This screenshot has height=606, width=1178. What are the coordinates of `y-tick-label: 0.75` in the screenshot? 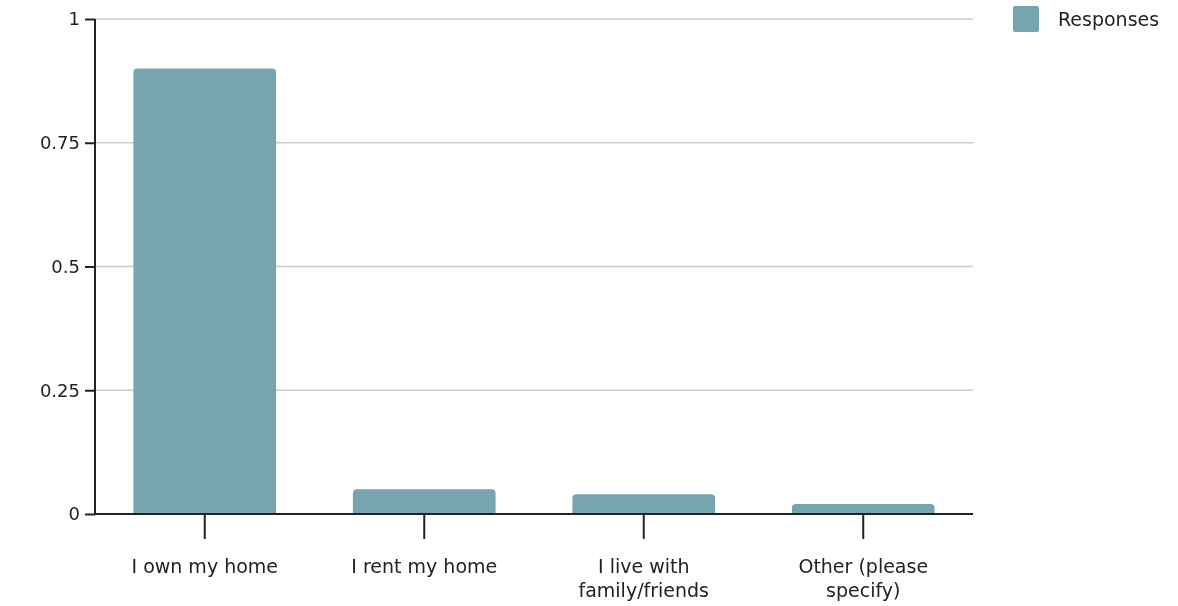 It's located at (59, 143).